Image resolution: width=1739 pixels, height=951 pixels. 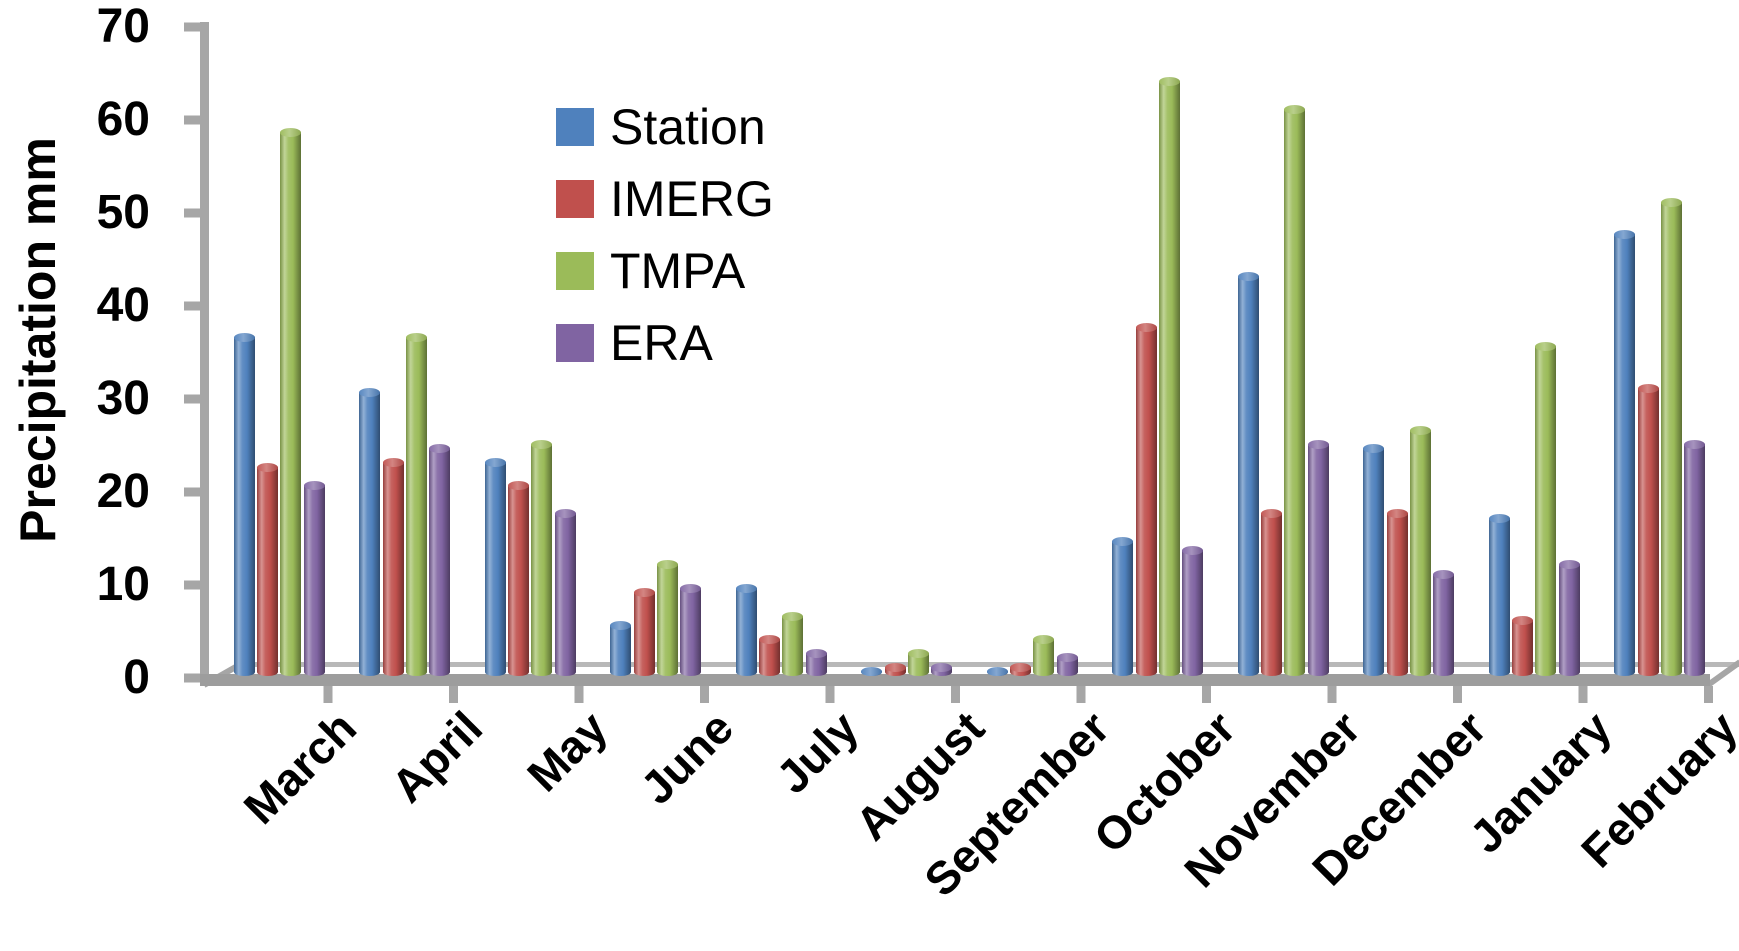 I want to click on bar-tmpa-december, so click(x=1420, y=550).